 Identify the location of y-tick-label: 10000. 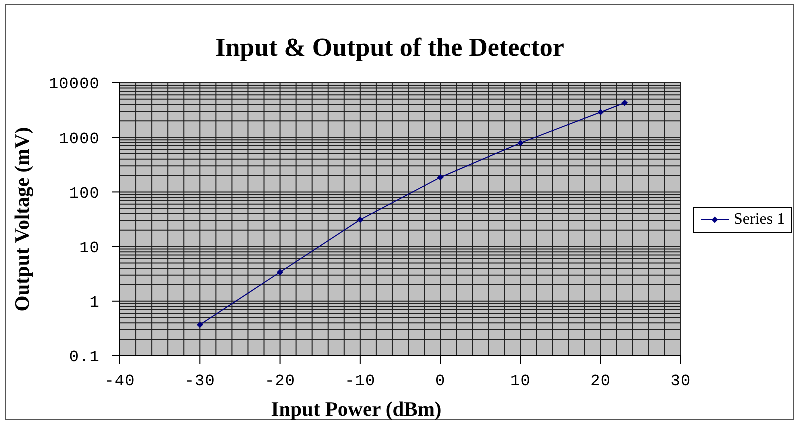
(74, 85).